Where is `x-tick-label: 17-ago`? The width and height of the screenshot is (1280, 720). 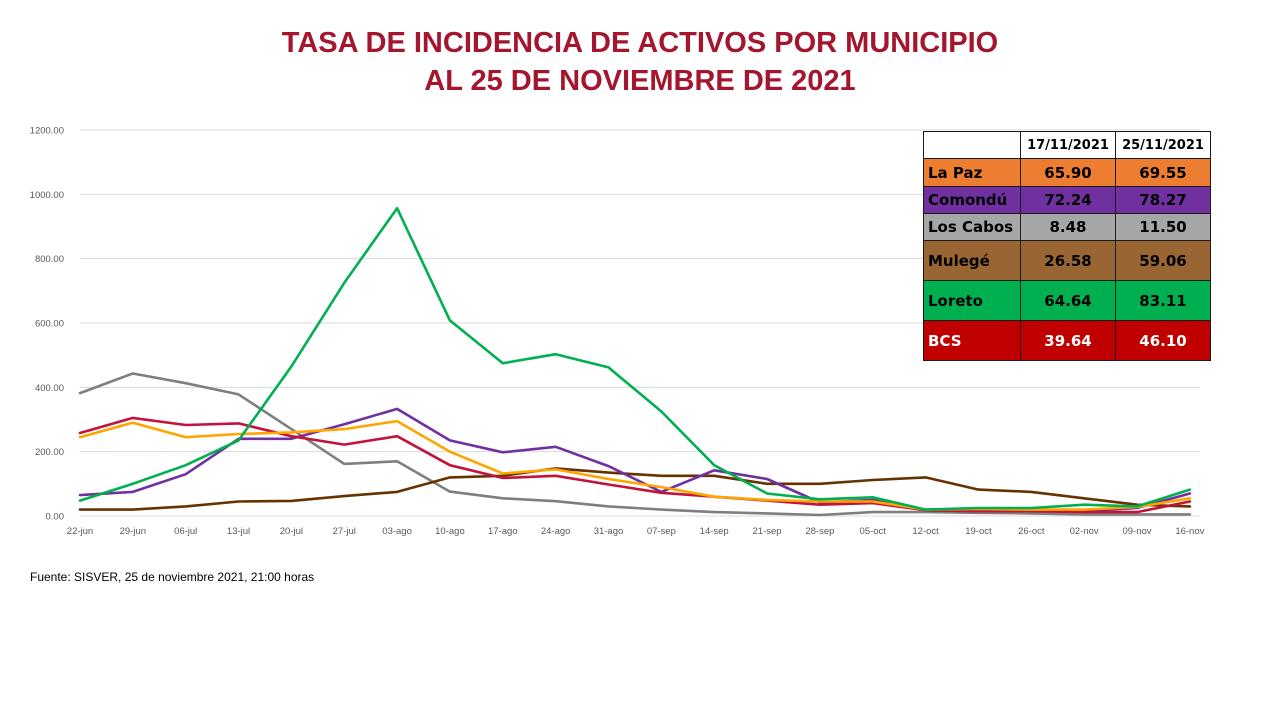
x-tick-label: 17-ago is located at coordinates (503, 531).